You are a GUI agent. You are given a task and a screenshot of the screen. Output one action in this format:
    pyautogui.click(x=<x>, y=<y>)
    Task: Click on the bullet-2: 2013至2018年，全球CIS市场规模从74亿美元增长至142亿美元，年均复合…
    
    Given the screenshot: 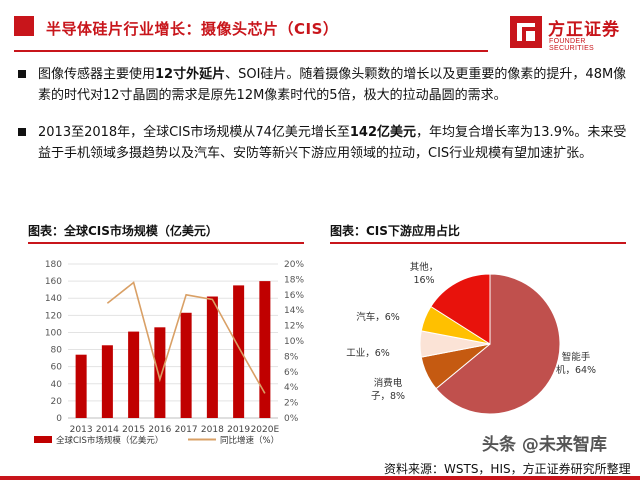 What is the action you would take?
    pyautogui.click(x=322, y=154)
    